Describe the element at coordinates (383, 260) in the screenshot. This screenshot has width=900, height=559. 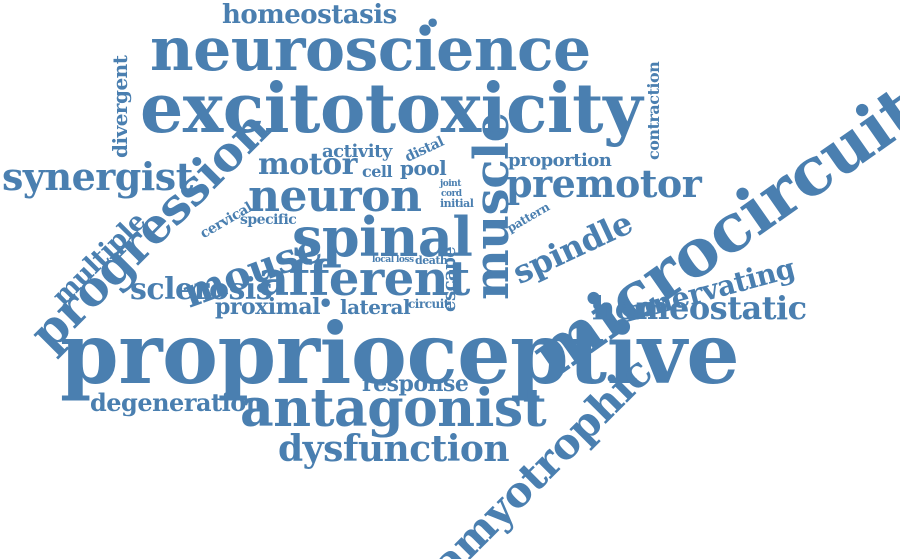
I see `word-local: local` at that location.